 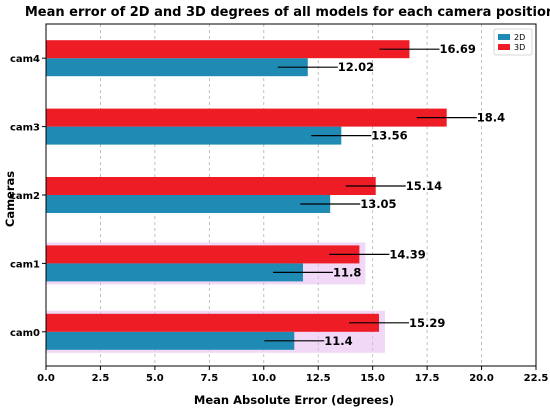 What do you see at coordinates (513, 42) in the screenshot?
I see `legend-box` at bounding box center [513, 42].